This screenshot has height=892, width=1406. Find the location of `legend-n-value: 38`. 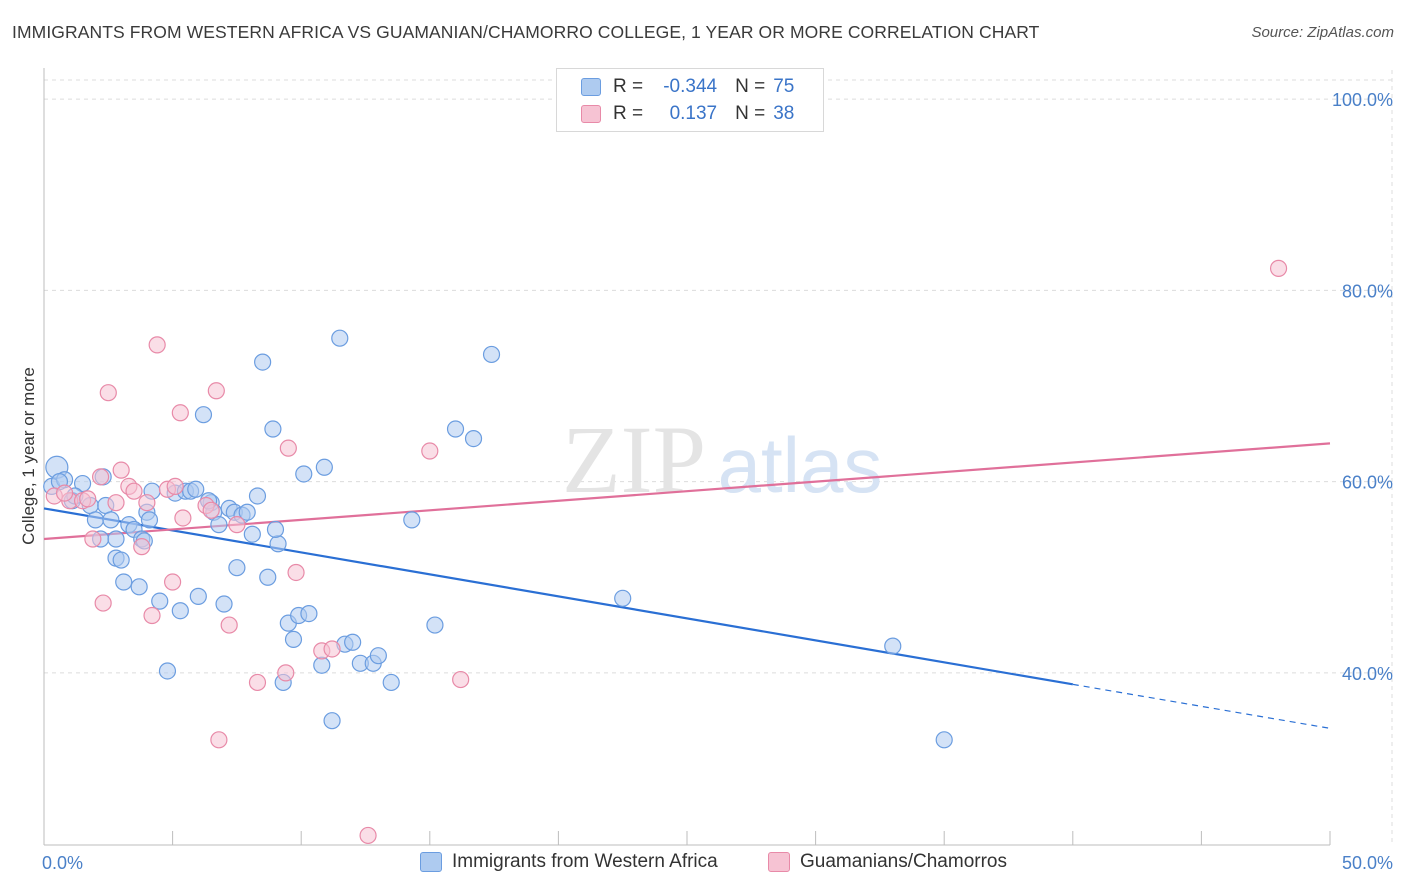

legend-n-value: 38 is located at coordinates (784, 113).